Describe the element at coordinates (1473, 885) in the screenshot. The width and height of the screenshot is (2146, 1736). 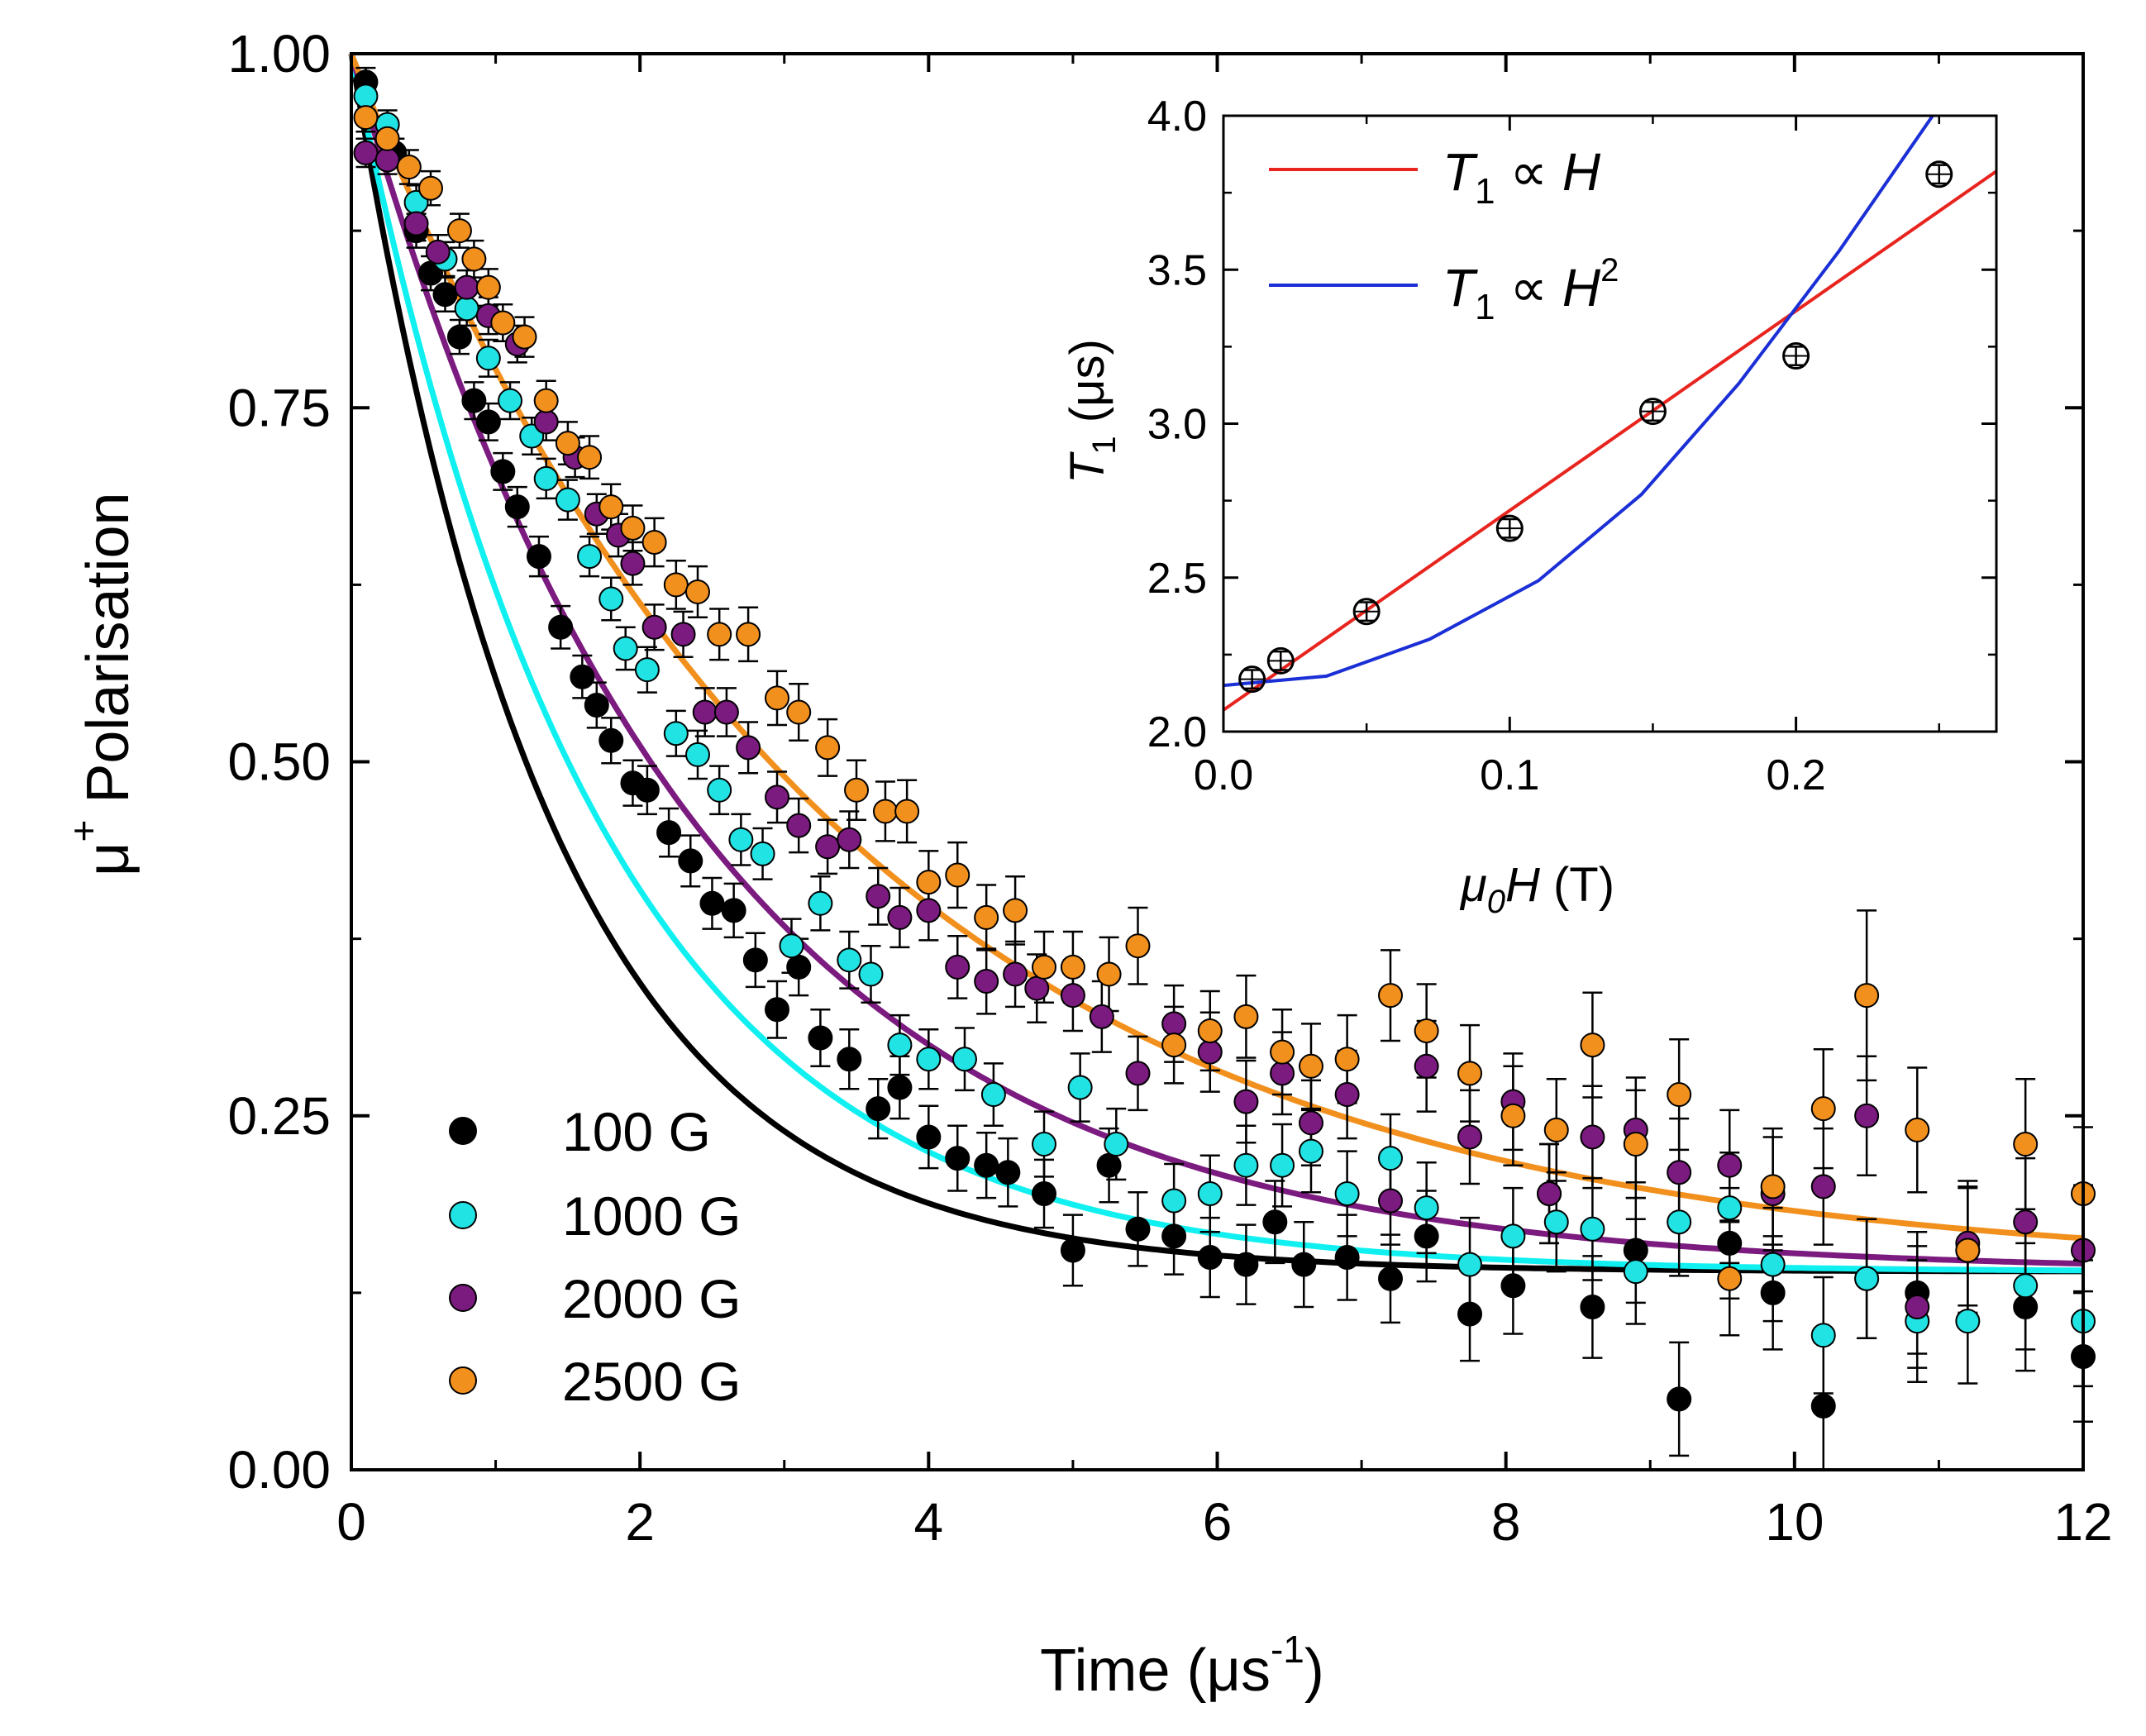
I see `inset-x-title-mu: μ` at that location.